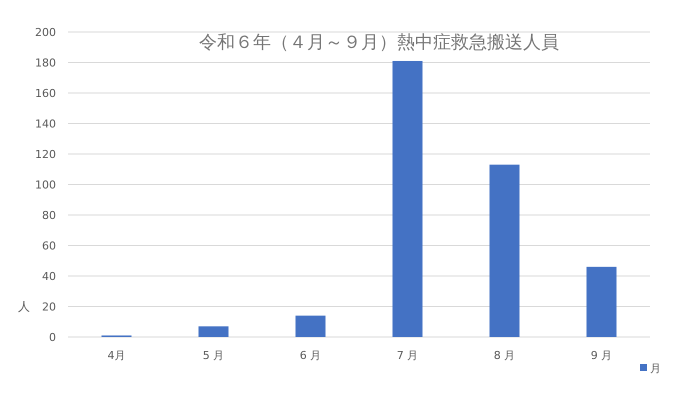 The image size is (690, 399). What do you see at coordinates (24, 307) in the screenshot?
I see `y-axis-title: 人` at bounding box center [24, 307].